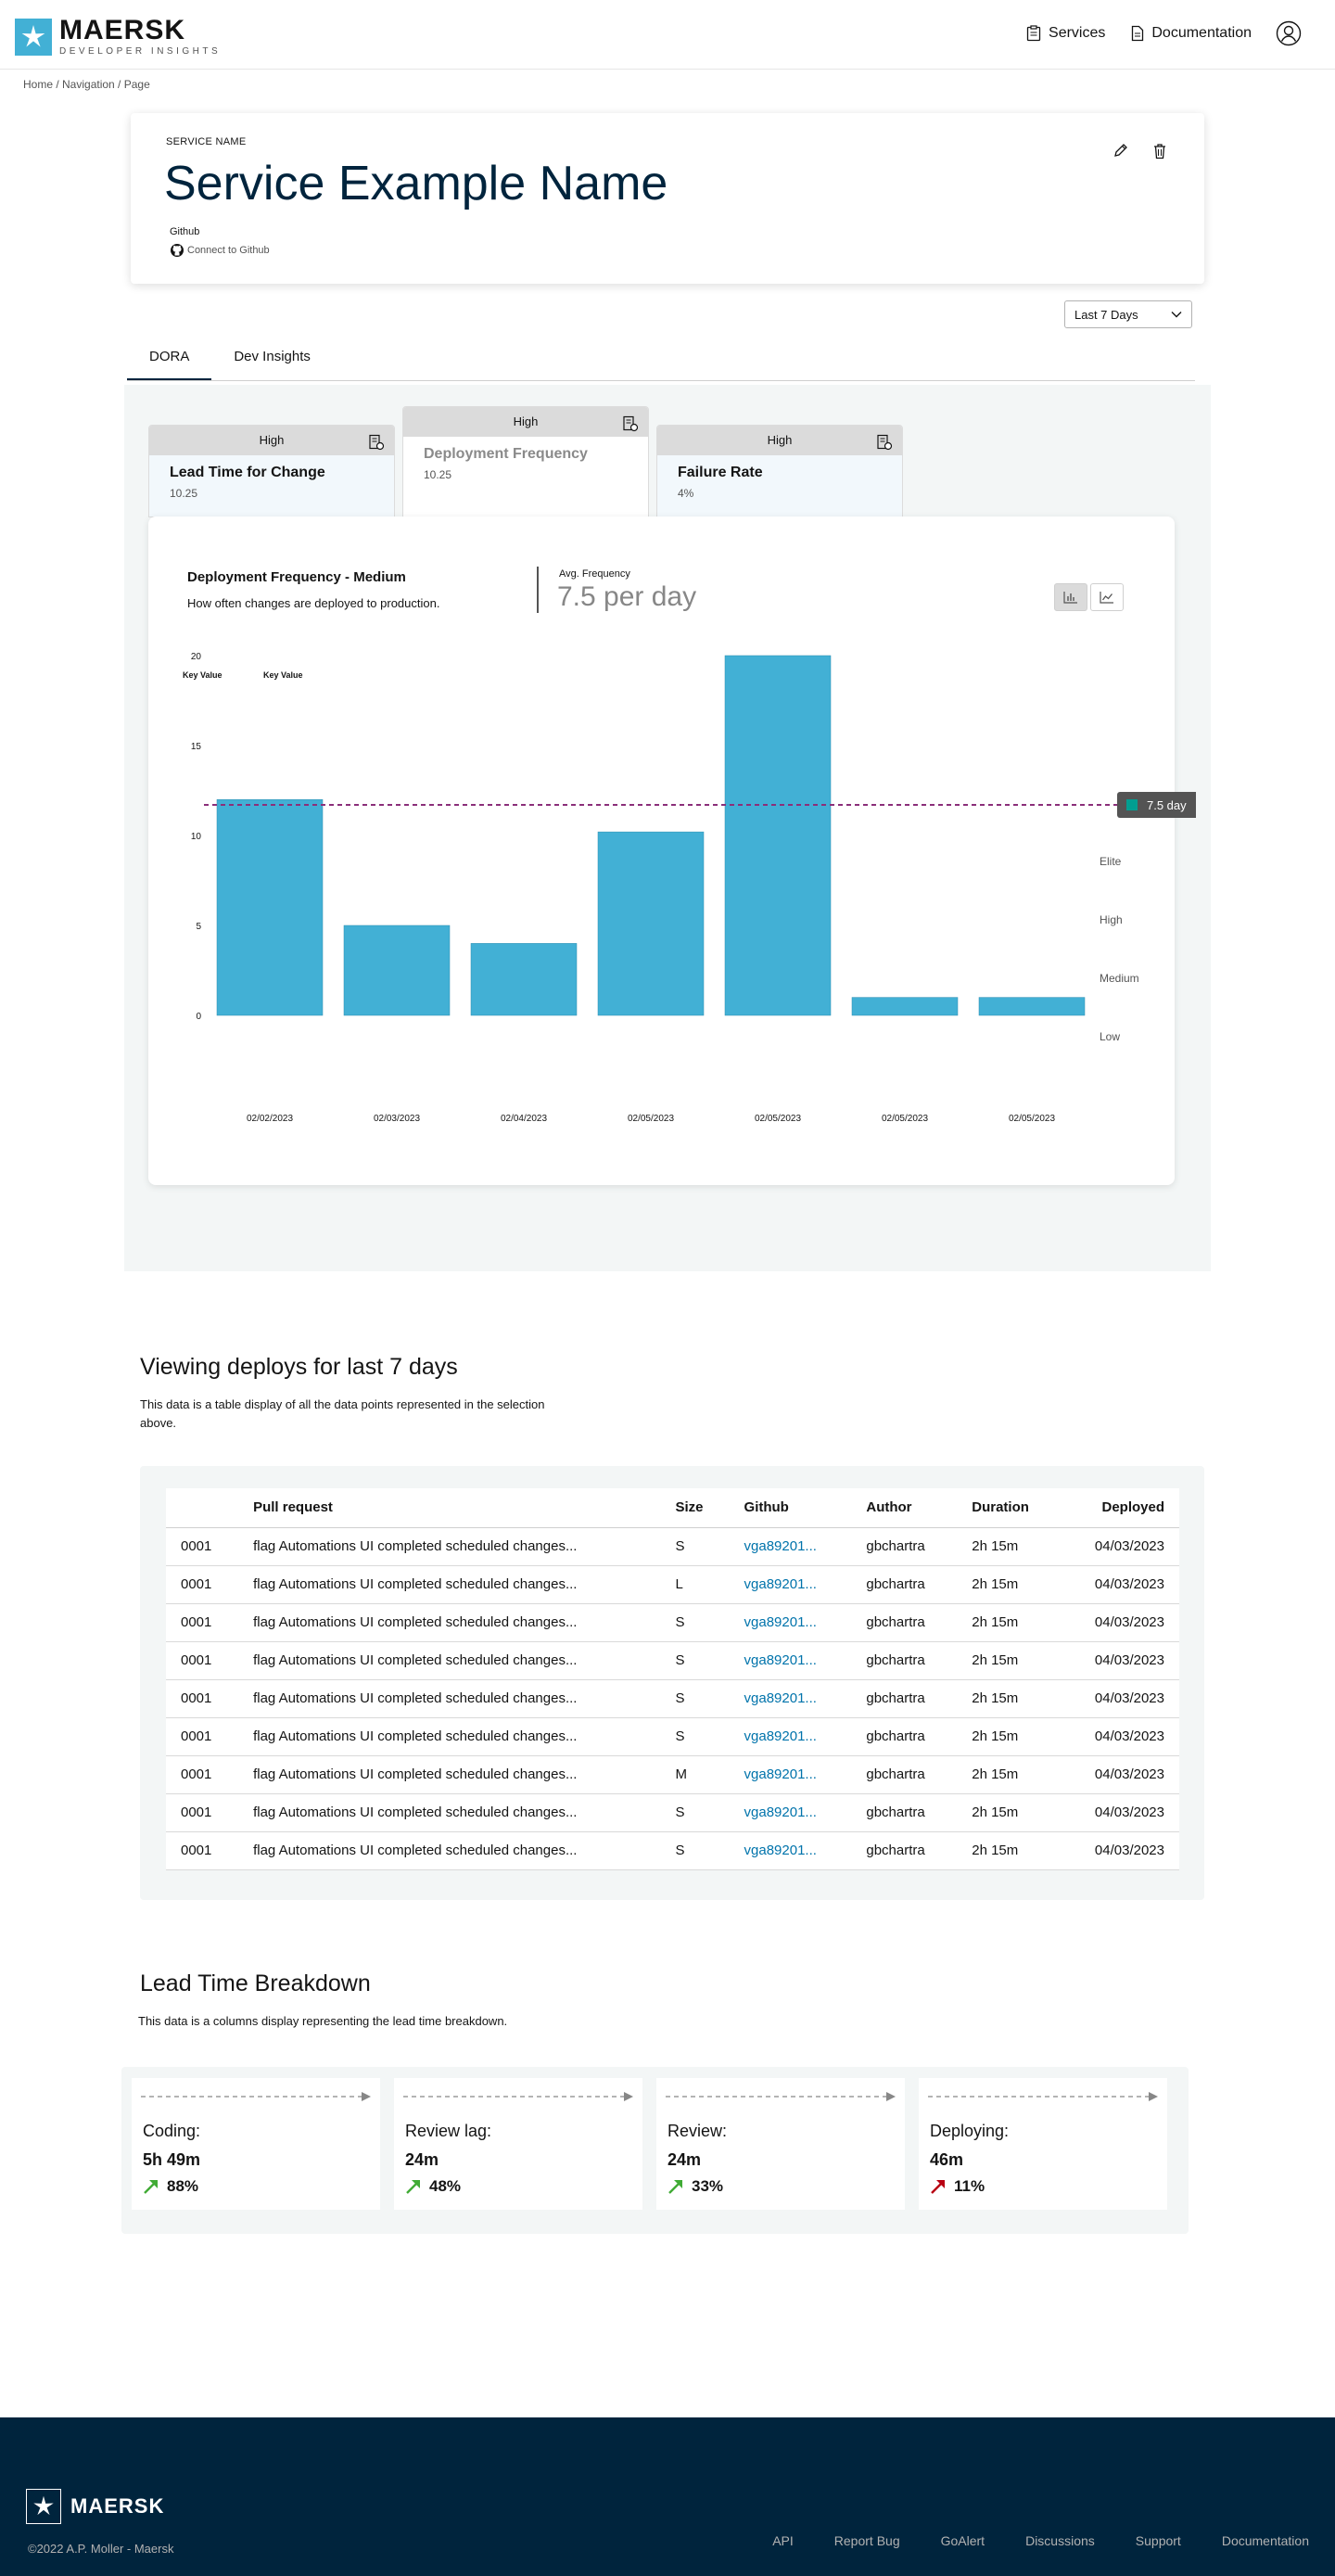  I want to click on duration: 2h 15m, so click(1009, 1736).